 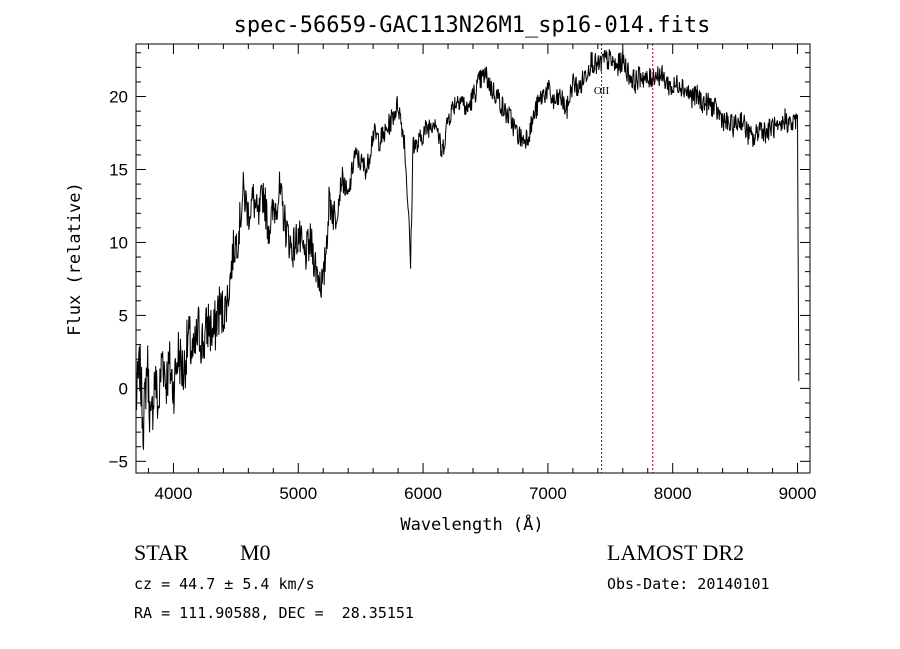 What do you see at coordinates (602, 91) in the screenshot?
I see `line-marker-label-0: OII` at bounding box center [602, 91].